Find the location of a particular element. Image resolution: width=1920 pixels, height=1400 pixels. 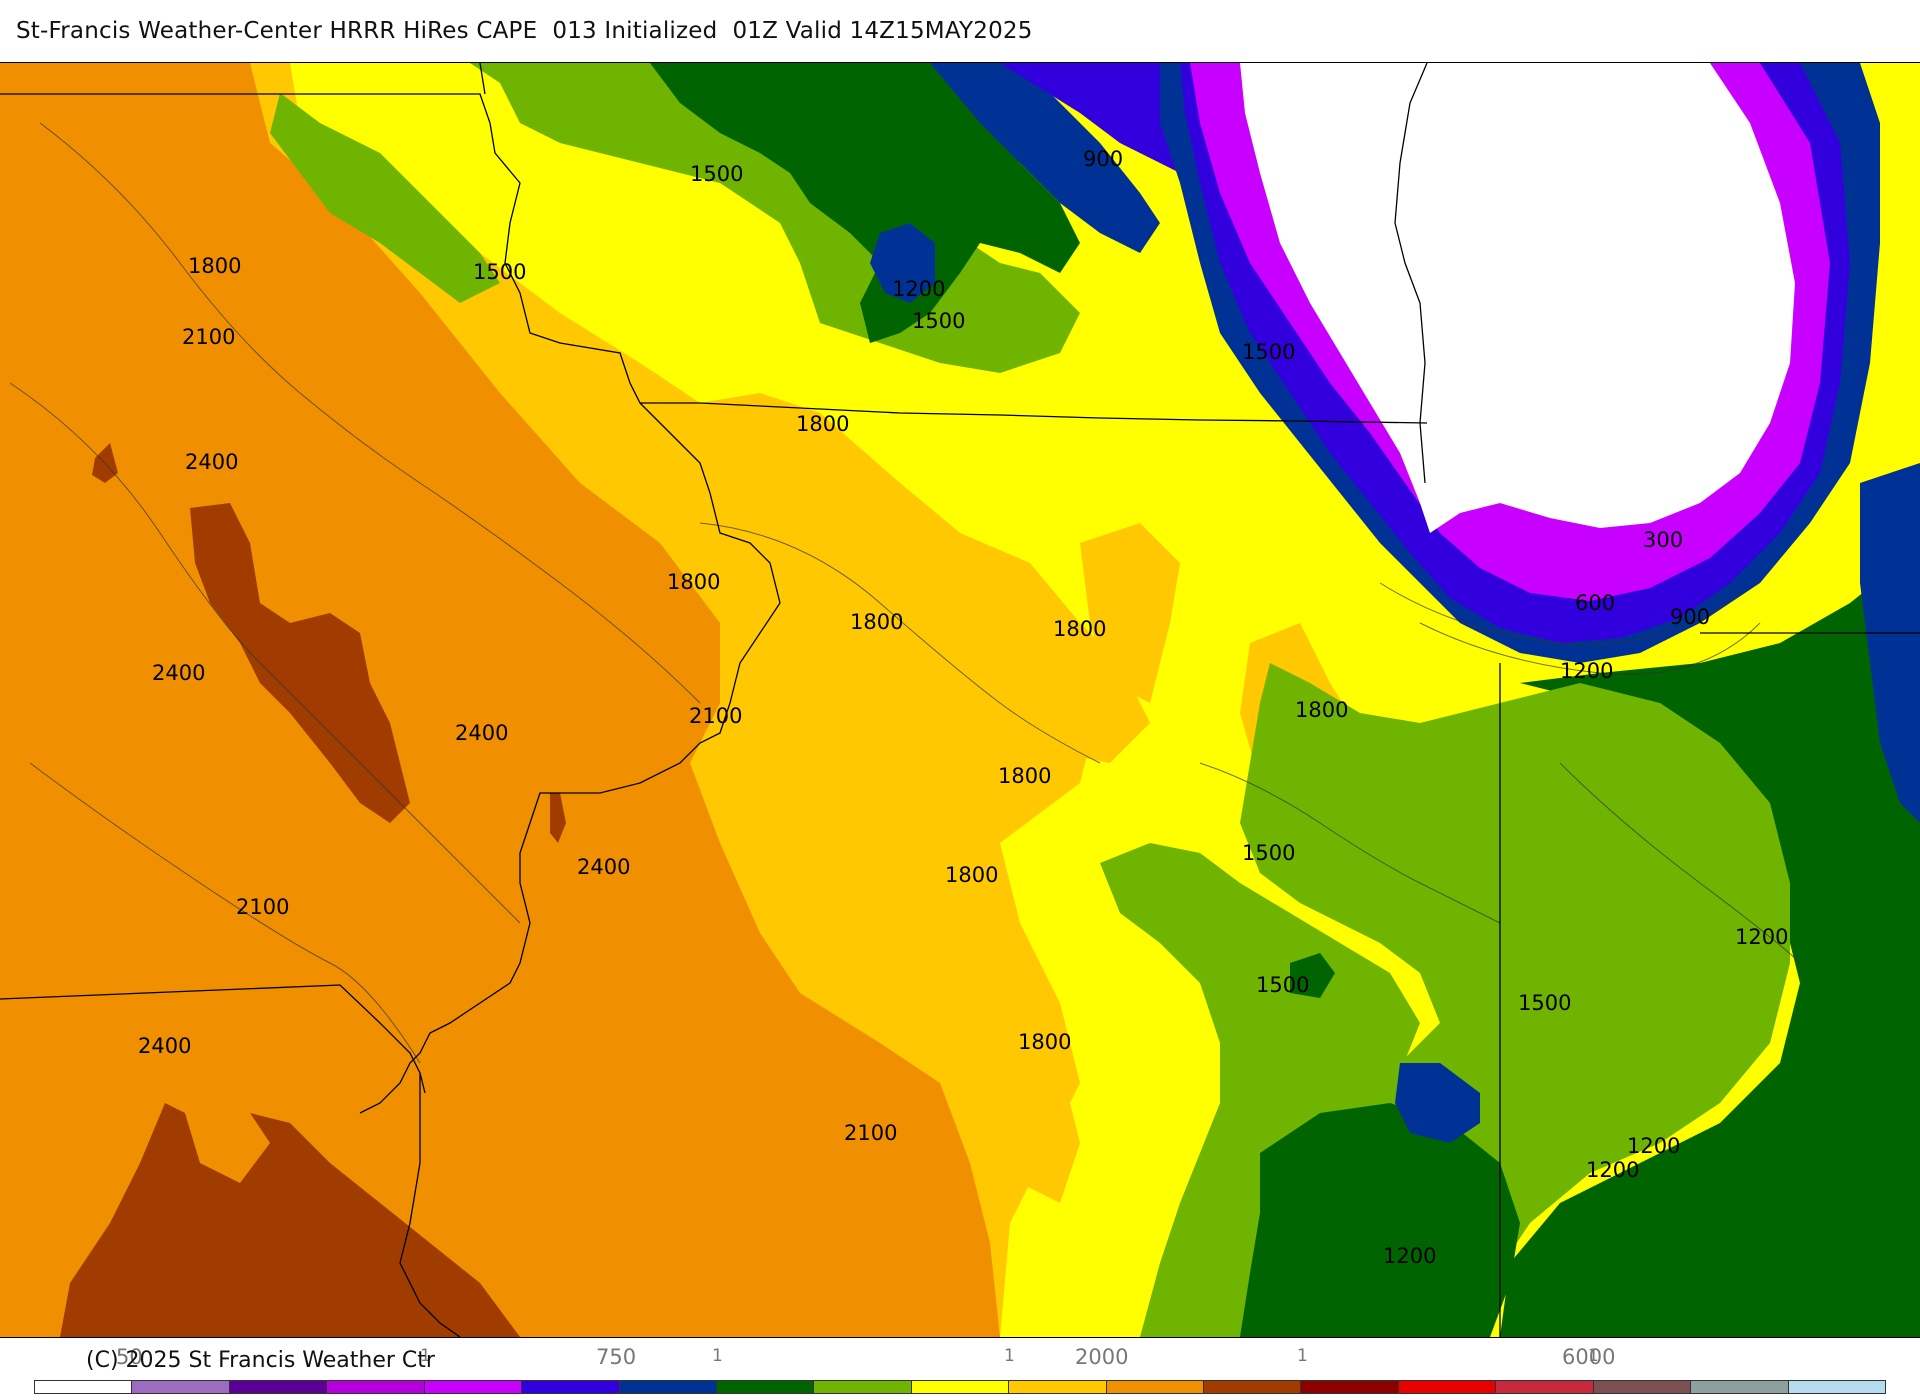

cape-band-orange-east is located at coordinates (995, 623).